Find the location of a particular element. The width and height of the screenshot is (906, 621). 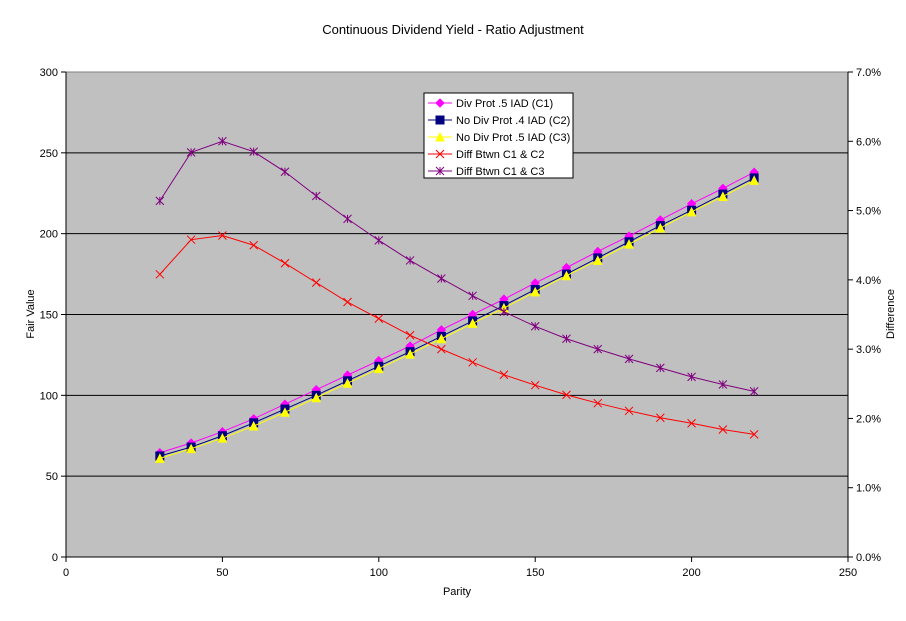

y-tick-label: 200 is located at coordinates (49, 235).